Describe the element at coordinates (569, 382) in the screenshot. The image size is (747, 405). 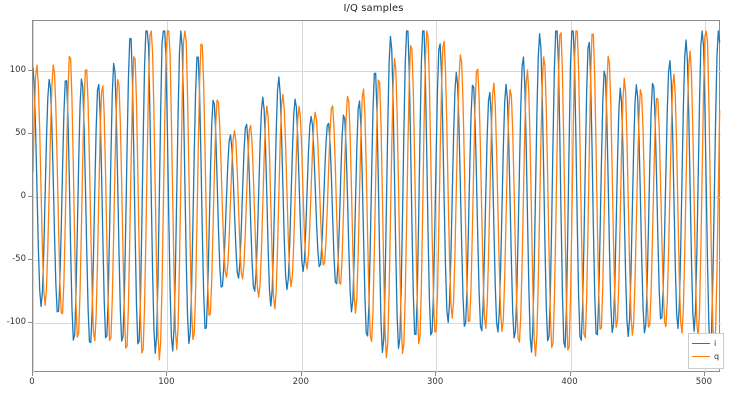
I see `x-tick-label: 400` at that location.